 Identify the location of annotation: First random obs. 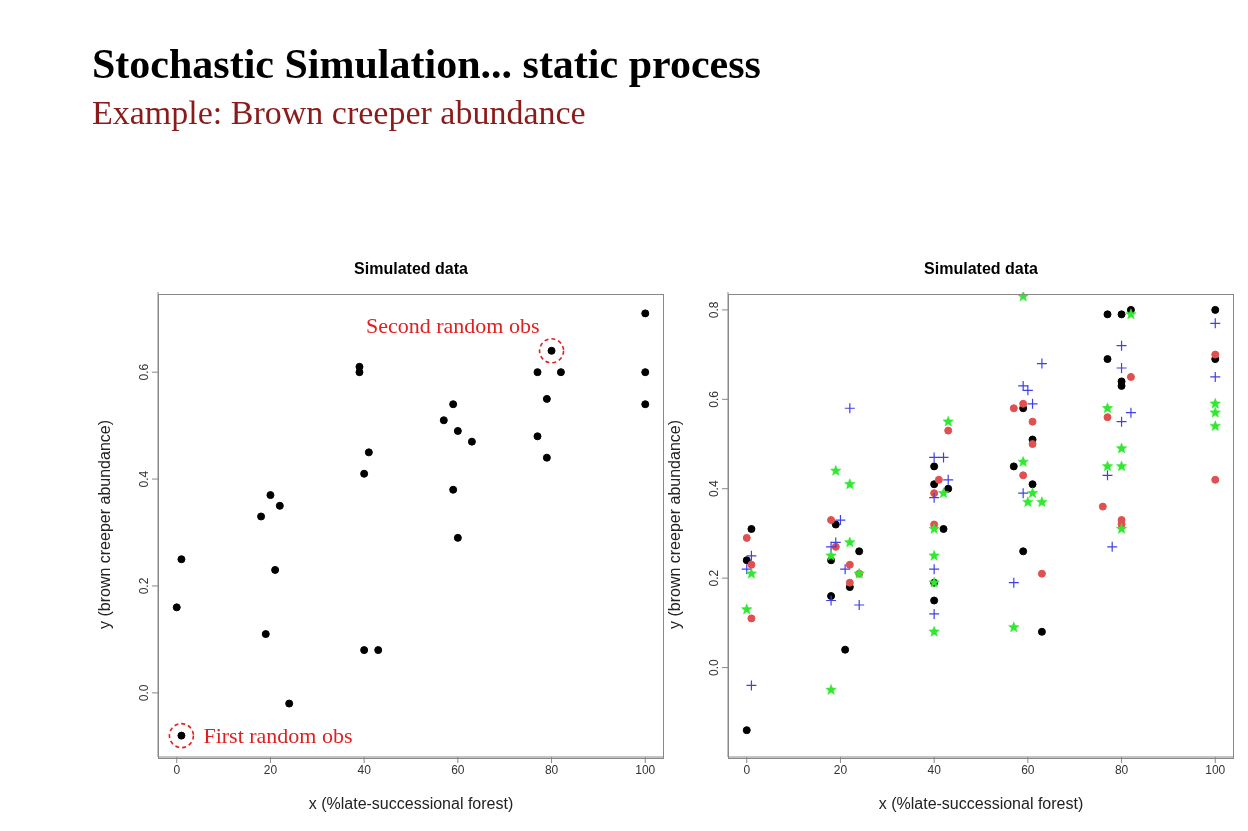
(278, 735).